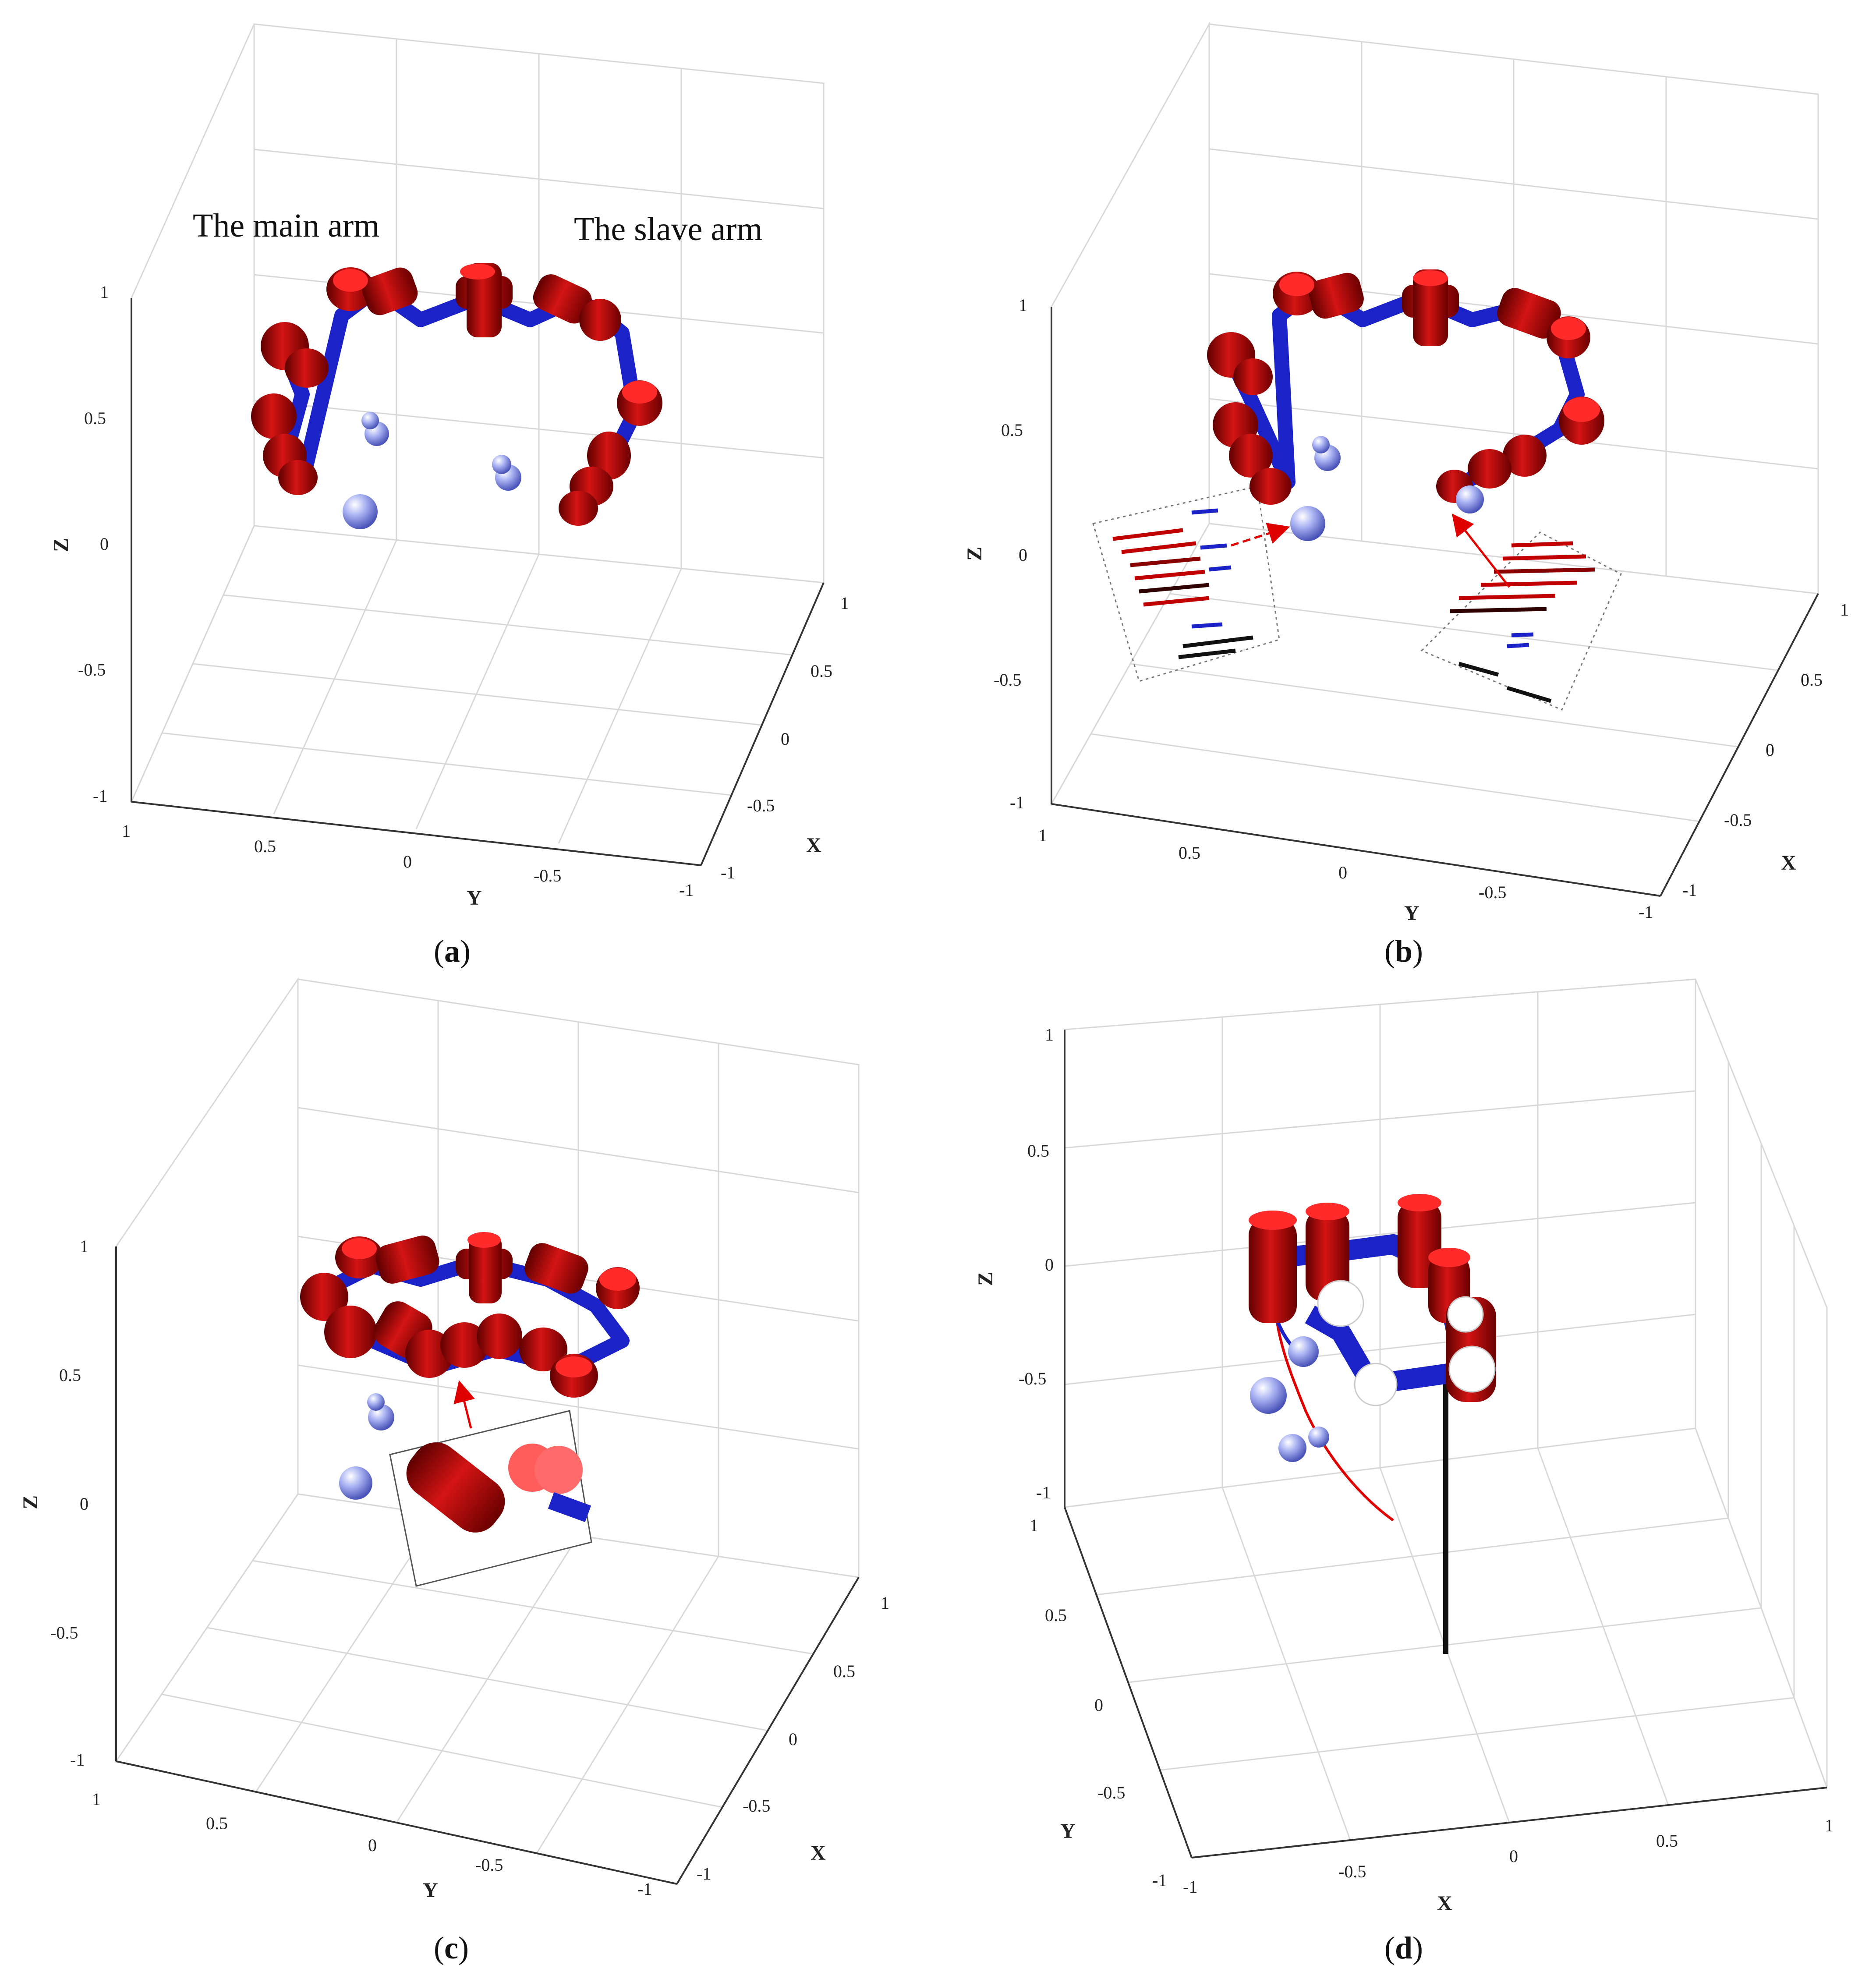 The image size is (1876, 1972). Describe the element at coordinates (1159, 1880) in the screenshot. I see `y-tick-label: -1` at that location.